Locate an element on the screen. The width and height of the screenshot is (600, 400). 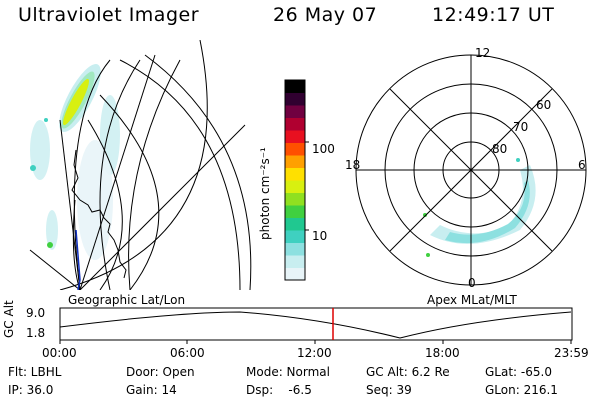
info-filter: Flt: LBHL is located at coordinates (35, 372).